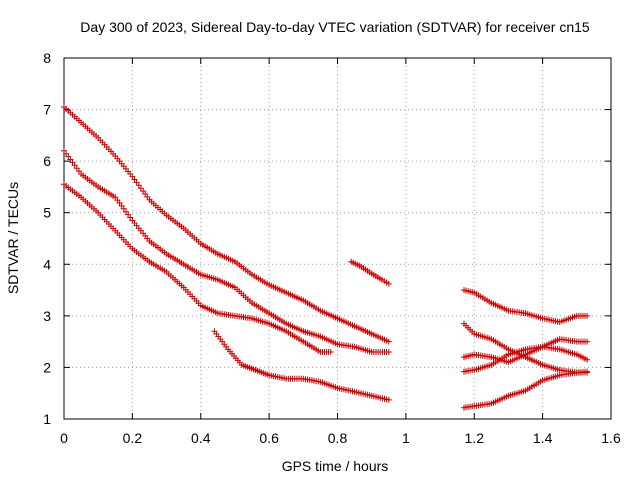 This screenshot has height=480, width=640. I want to click on x-tick-label: 1.4, so click(543, 438).